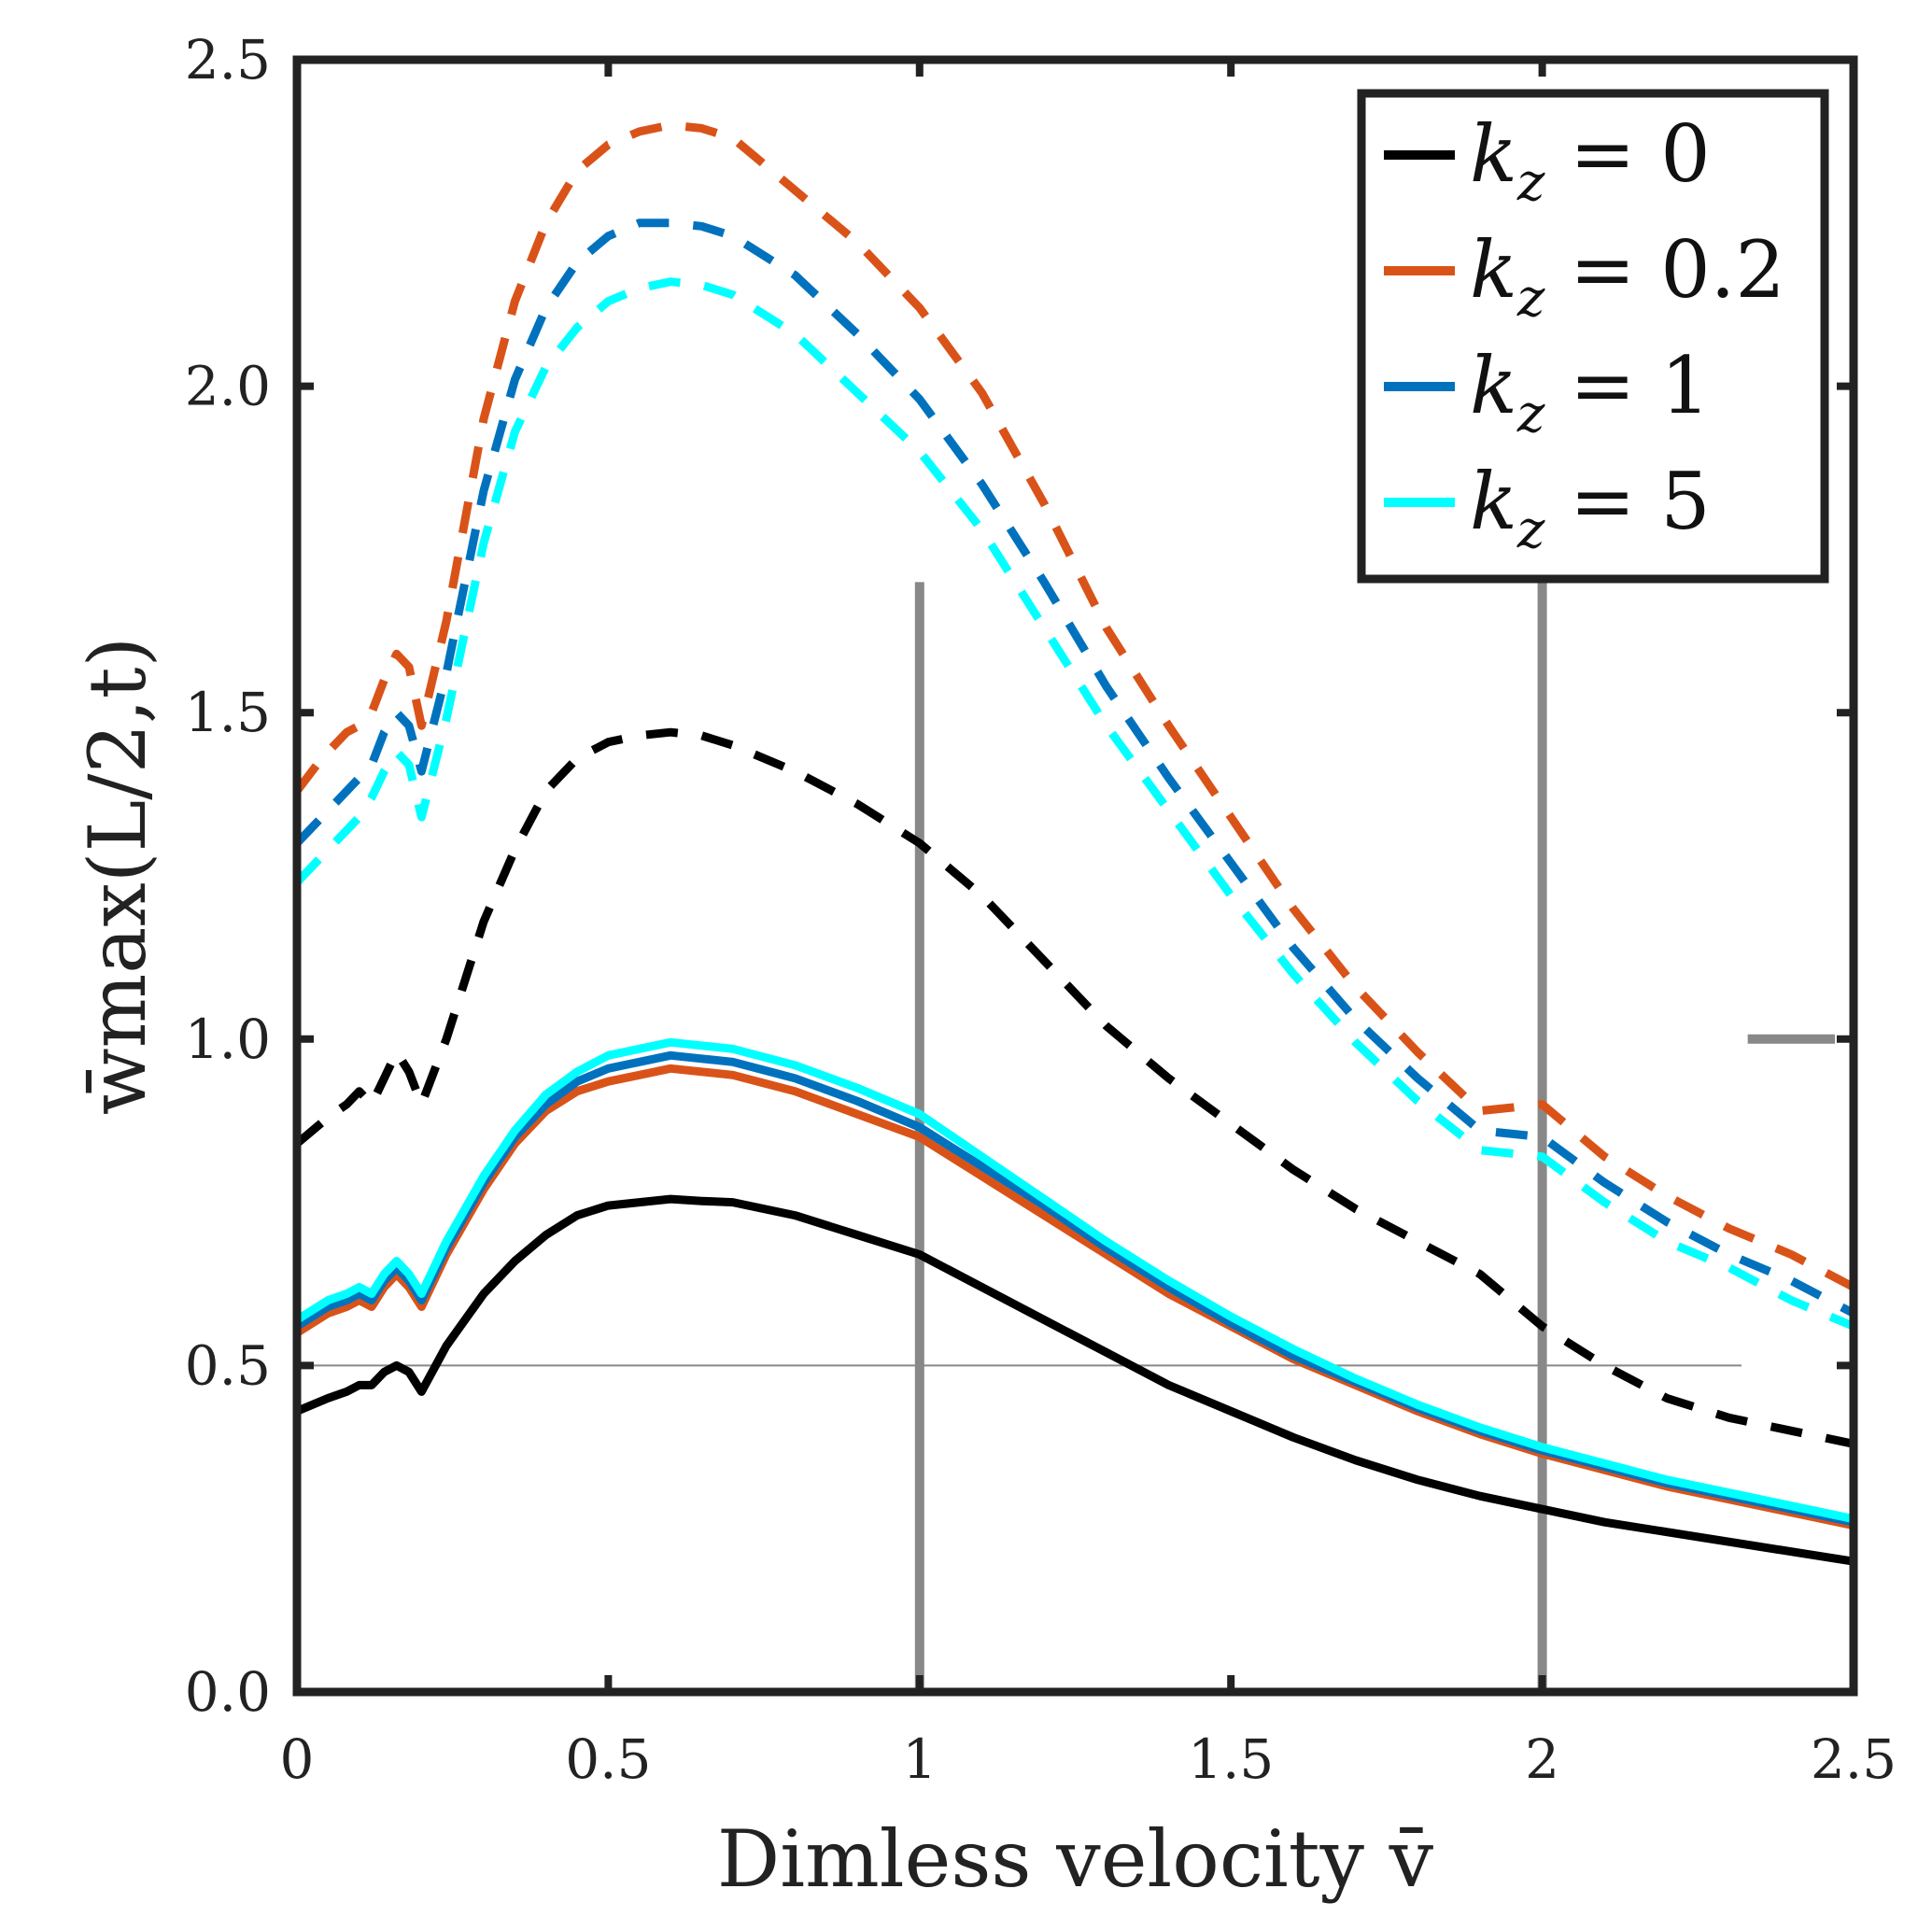 Image resolution: width=1932 pixels, height=1917 pixels. Describe the element at coordinates (1088, 1759) in the screenshot. I see `x-tick-labels: 0 0.5 1 1.5 2 2.5` at that location.